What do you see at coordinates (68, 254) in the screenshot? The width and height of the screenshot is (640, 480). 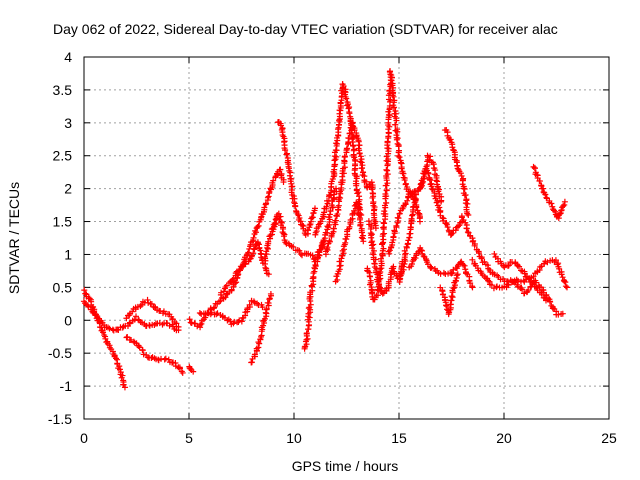 I see `y-tick-label: 1` at bounding box center [68, 254].